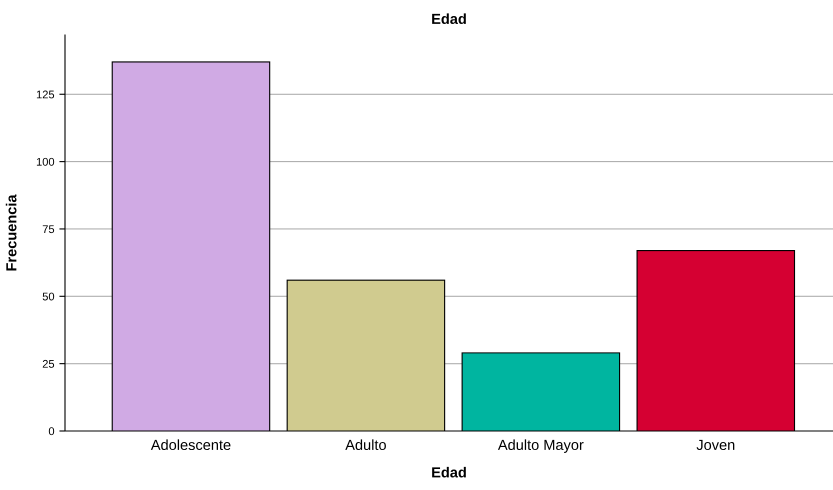 The height and width of the screenshot is (490, 833). What do you see at coordinates (51, 431) in the screenshot?
I see `y-tick-label: 0` at bounding box center [51, 431].